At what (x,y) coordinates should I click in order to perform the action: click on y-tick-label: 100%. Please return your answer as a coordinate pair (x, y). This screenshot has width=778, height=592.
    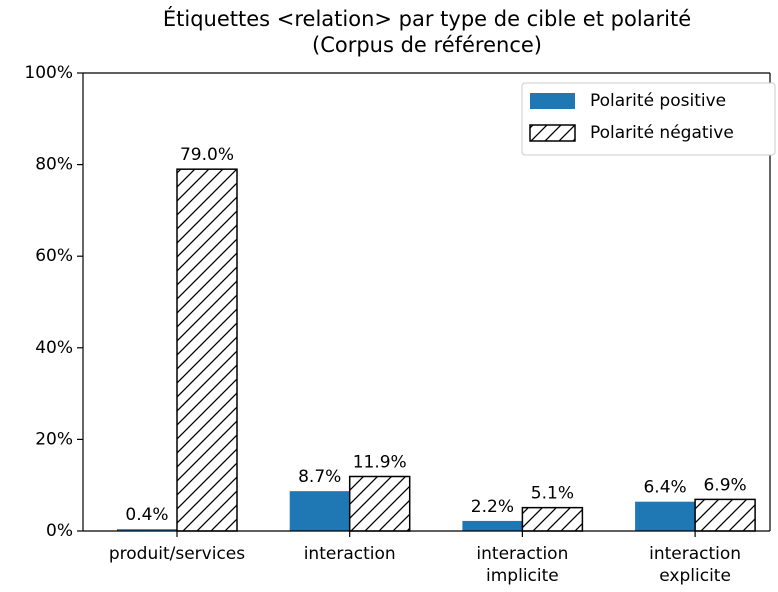
    Looking at the image, I should click on (48, 73).